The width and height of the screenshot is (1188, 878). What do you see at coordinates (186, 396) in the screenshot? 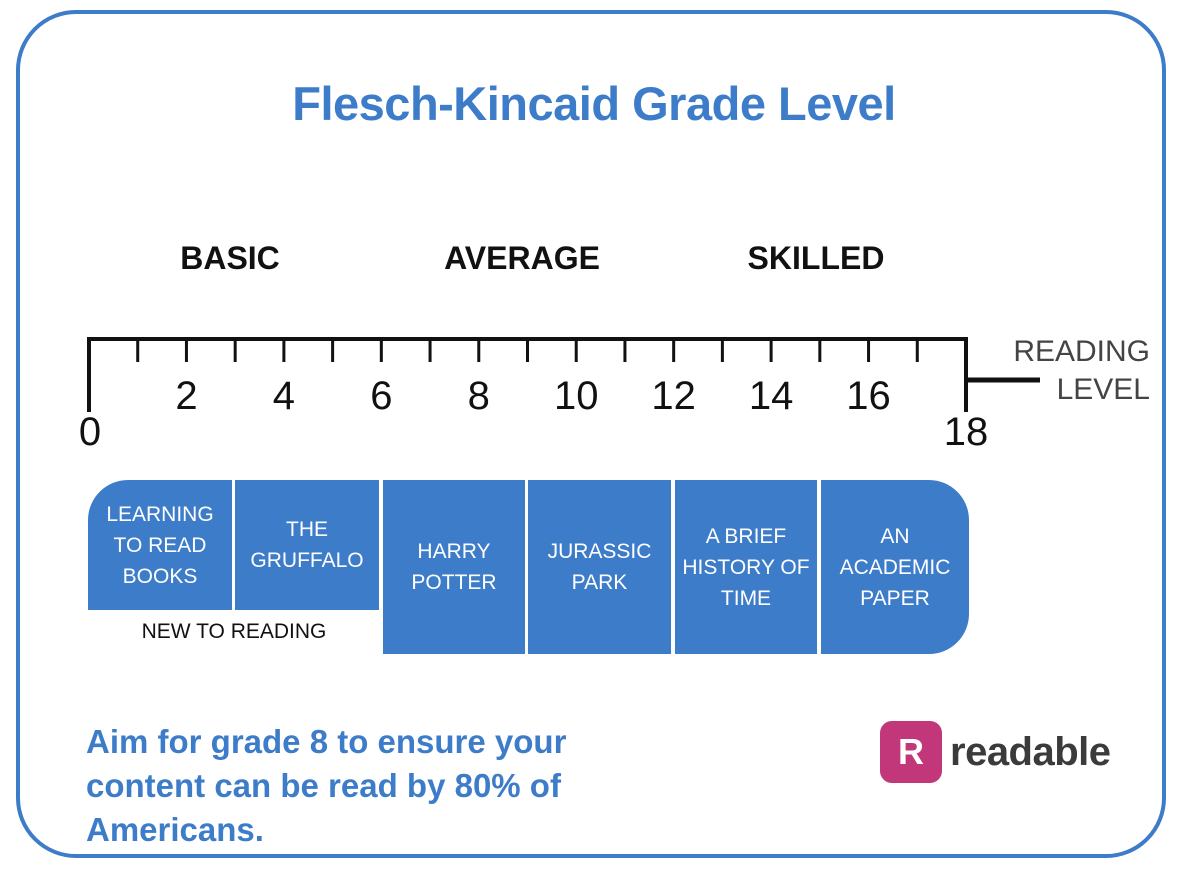
I see `tick-label: 2` at bounding box center [186, 396].